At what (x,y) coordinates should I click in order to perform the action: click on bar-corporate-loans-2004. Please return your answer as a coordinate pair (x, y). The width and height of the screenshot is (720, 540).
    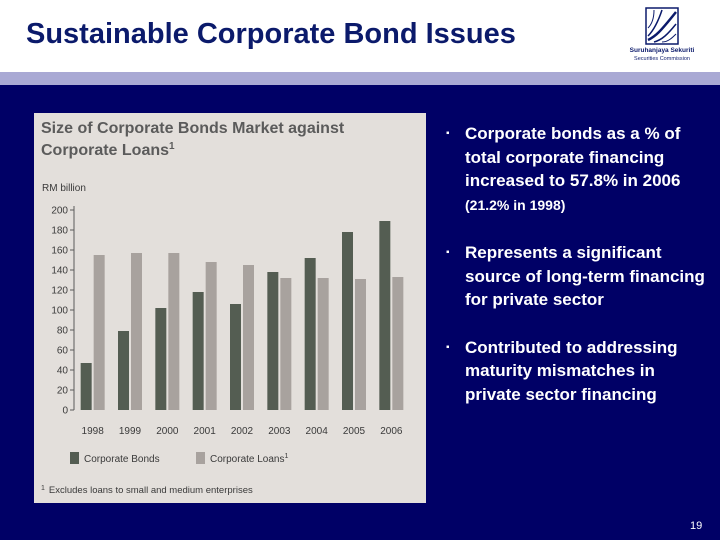
    Looking at the image, I should click on (323, 344).